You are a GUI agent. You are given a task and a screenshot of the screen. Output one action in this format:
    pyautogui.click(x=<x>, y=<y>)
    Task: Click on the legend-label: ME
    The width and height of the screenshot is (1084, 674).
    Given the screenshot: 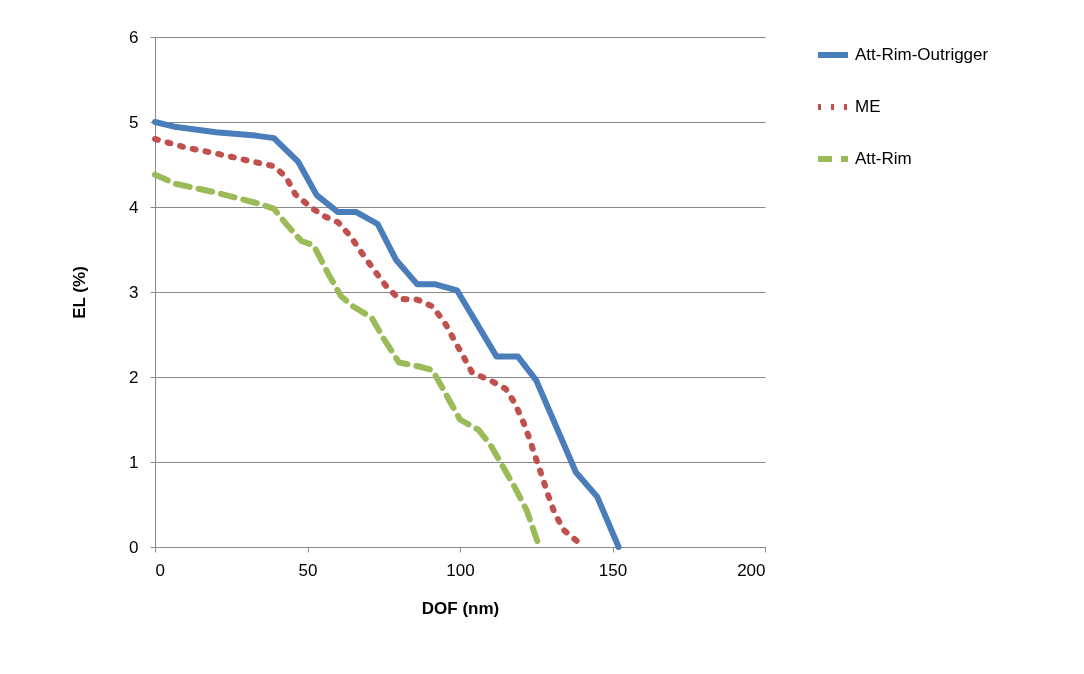 What is the action you would take?
    pyautogui.click(x=868, y=106)
    